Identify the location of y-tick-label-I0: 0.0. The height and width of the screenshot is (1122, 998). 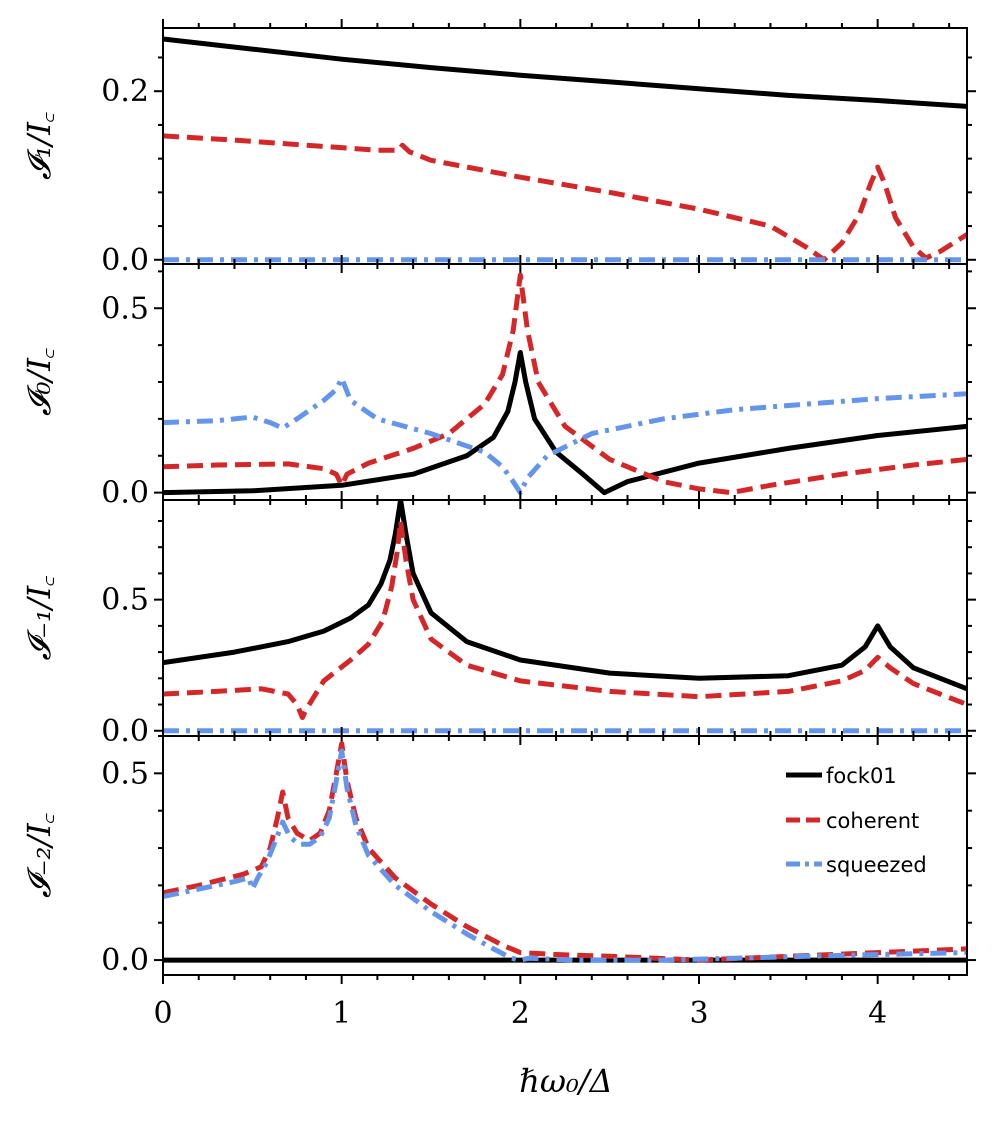
(125, 493).